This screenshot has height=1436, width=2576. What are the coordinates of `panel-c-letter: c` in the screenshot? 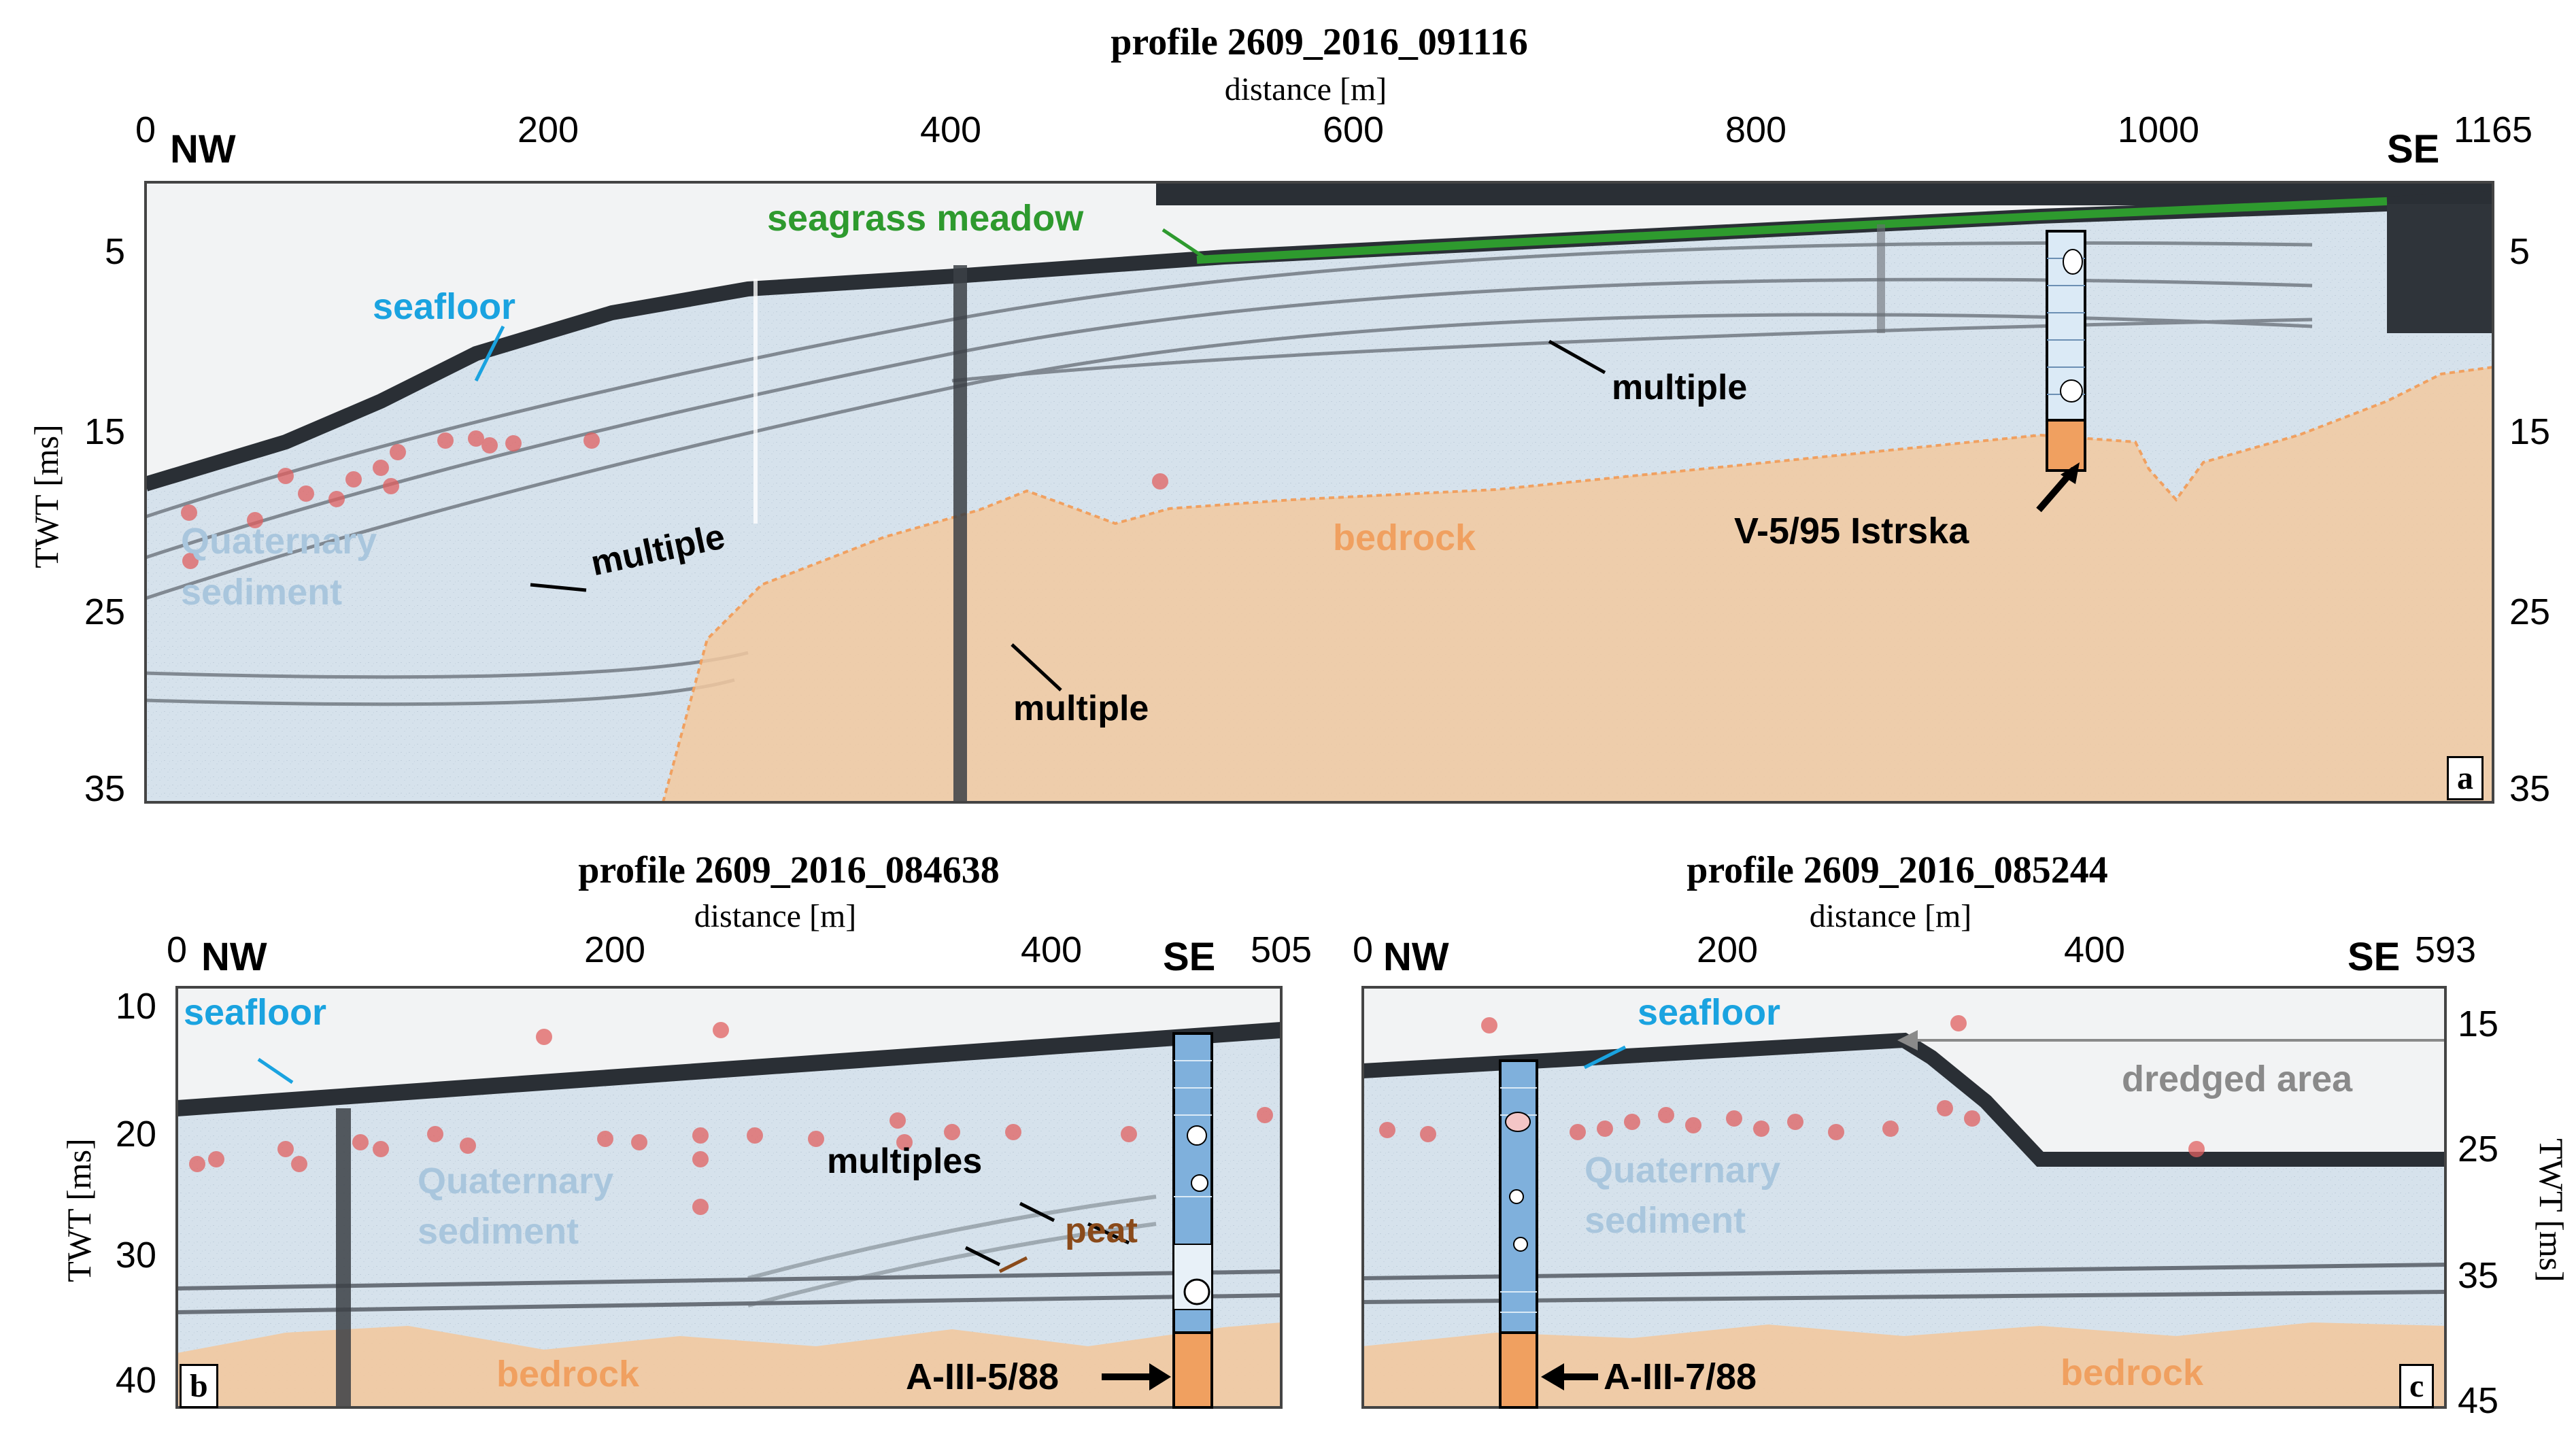 It's located at (2417, 1386).